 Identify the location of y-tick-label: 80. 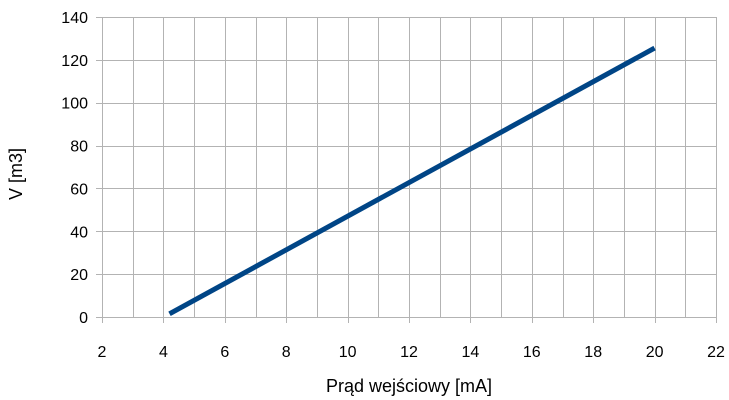
(79, 147).